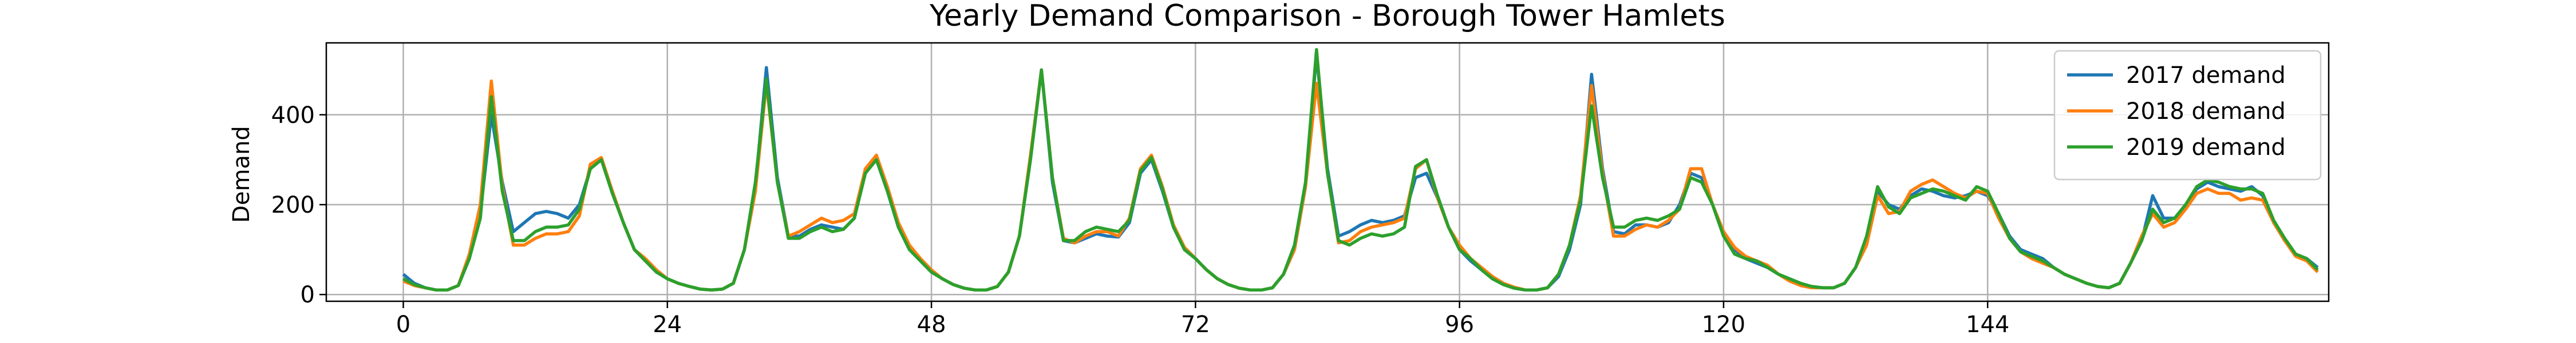 Image resolution: width=2576 pixels, height=343 pixels. I want to click on x-tick-label: 96, so click(1459, 325).